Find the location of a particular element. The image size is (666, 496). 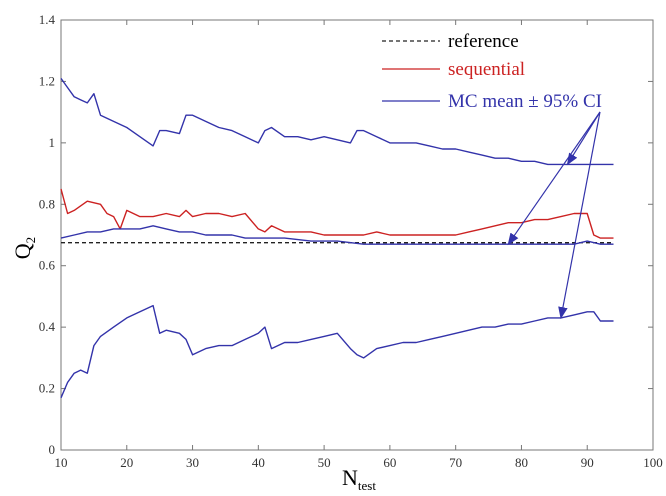

x-axis-label-subscript: test is located at coordinates (367, 485).